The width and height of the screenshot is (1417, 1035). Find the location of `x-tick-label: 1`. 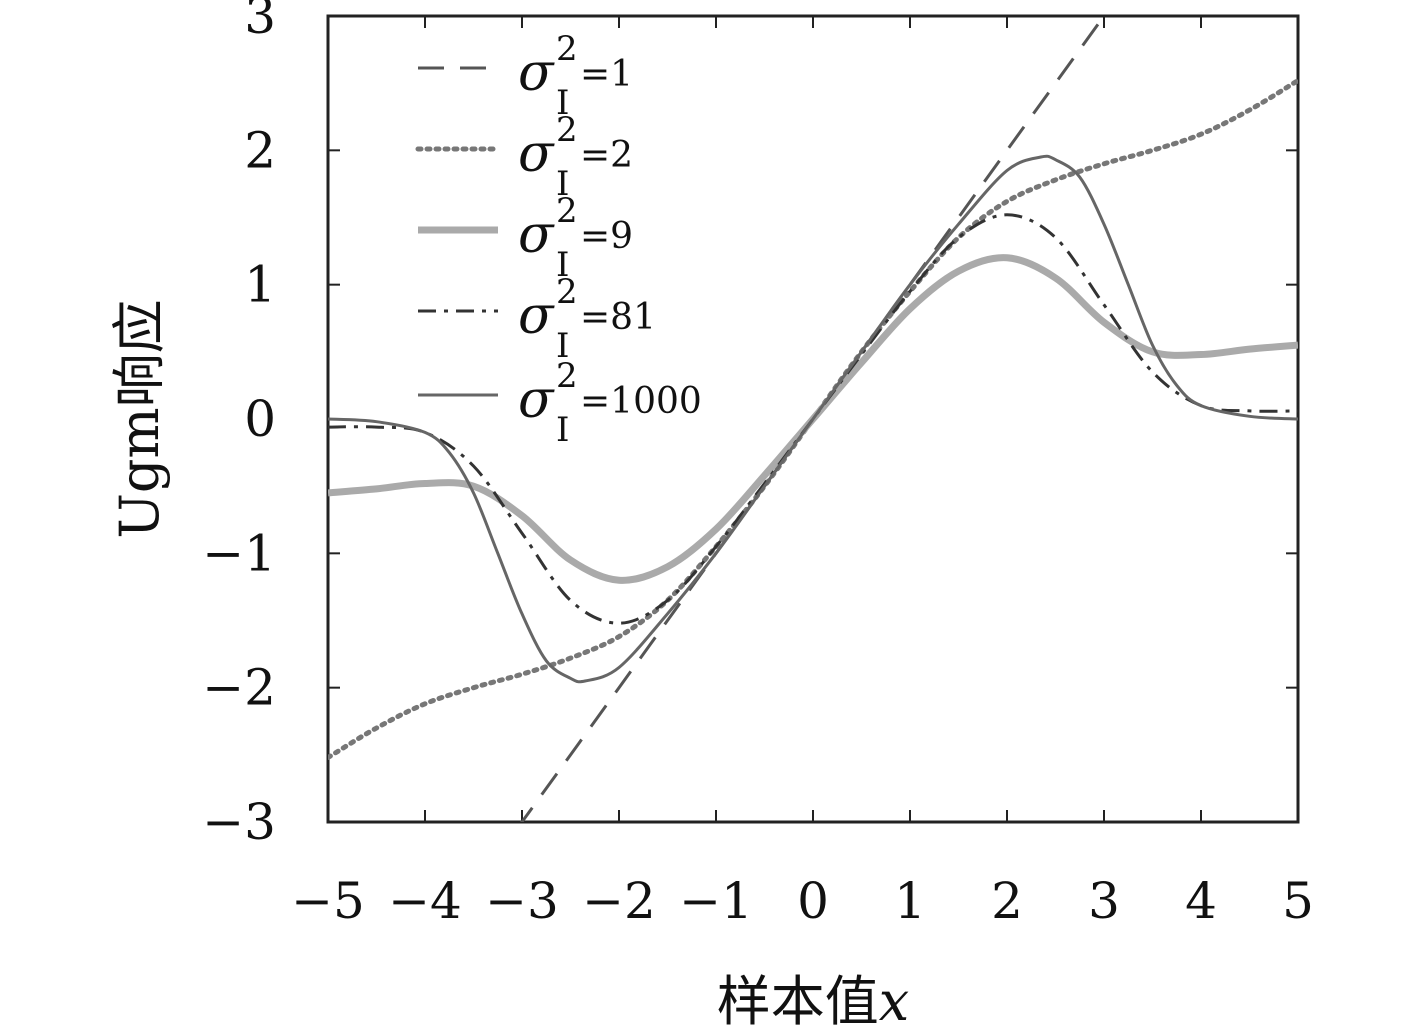

x-tick-label: 1 is located at coordinates (910, 901).